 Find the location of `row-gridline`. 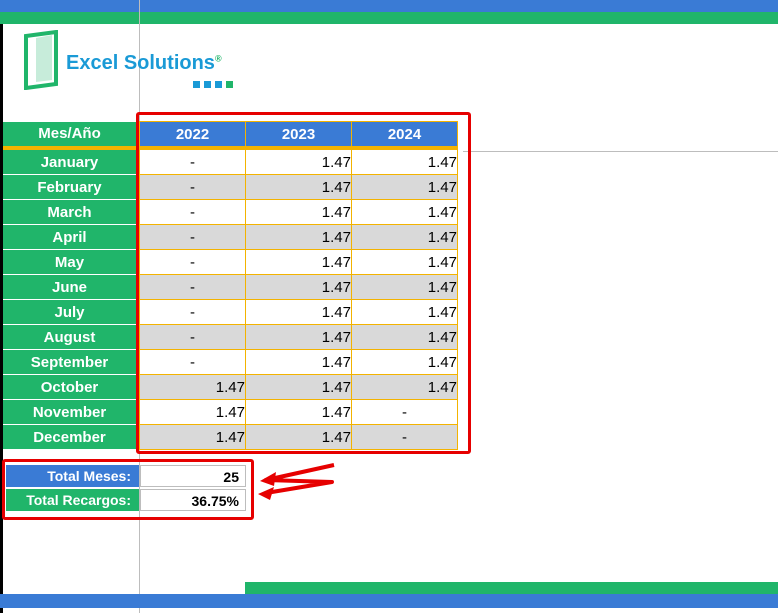

row-gridline is located at coordinates (620, 151).